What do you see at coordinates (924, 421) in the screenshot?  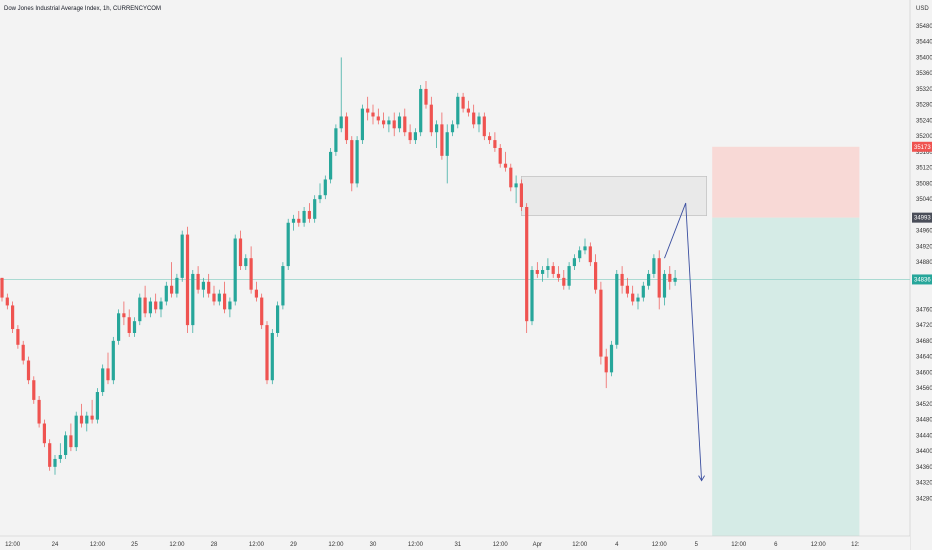 I see `price-tick-label: 34480` at bounding box center [924, 421].